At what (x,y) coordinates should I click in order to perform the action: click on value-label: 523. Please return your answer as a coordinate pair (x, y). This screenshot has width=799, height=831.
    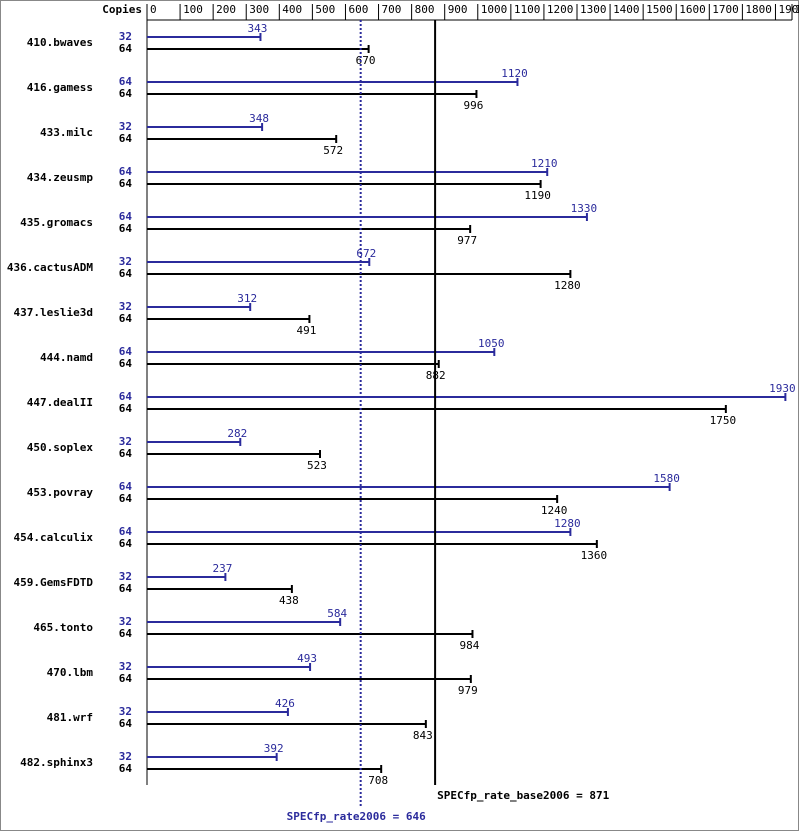
    Looking at the image, I should click on (317, 465).